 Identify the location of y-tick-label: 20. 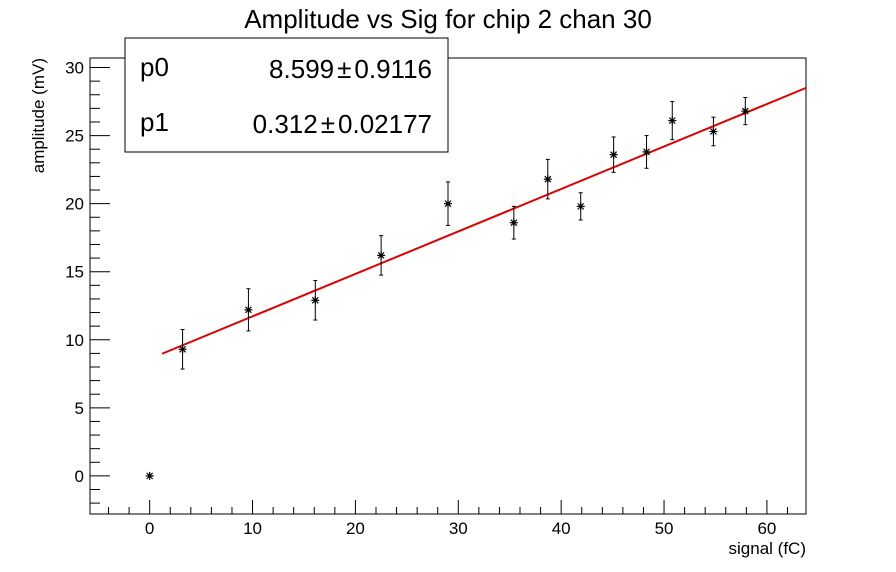
(74, 204).